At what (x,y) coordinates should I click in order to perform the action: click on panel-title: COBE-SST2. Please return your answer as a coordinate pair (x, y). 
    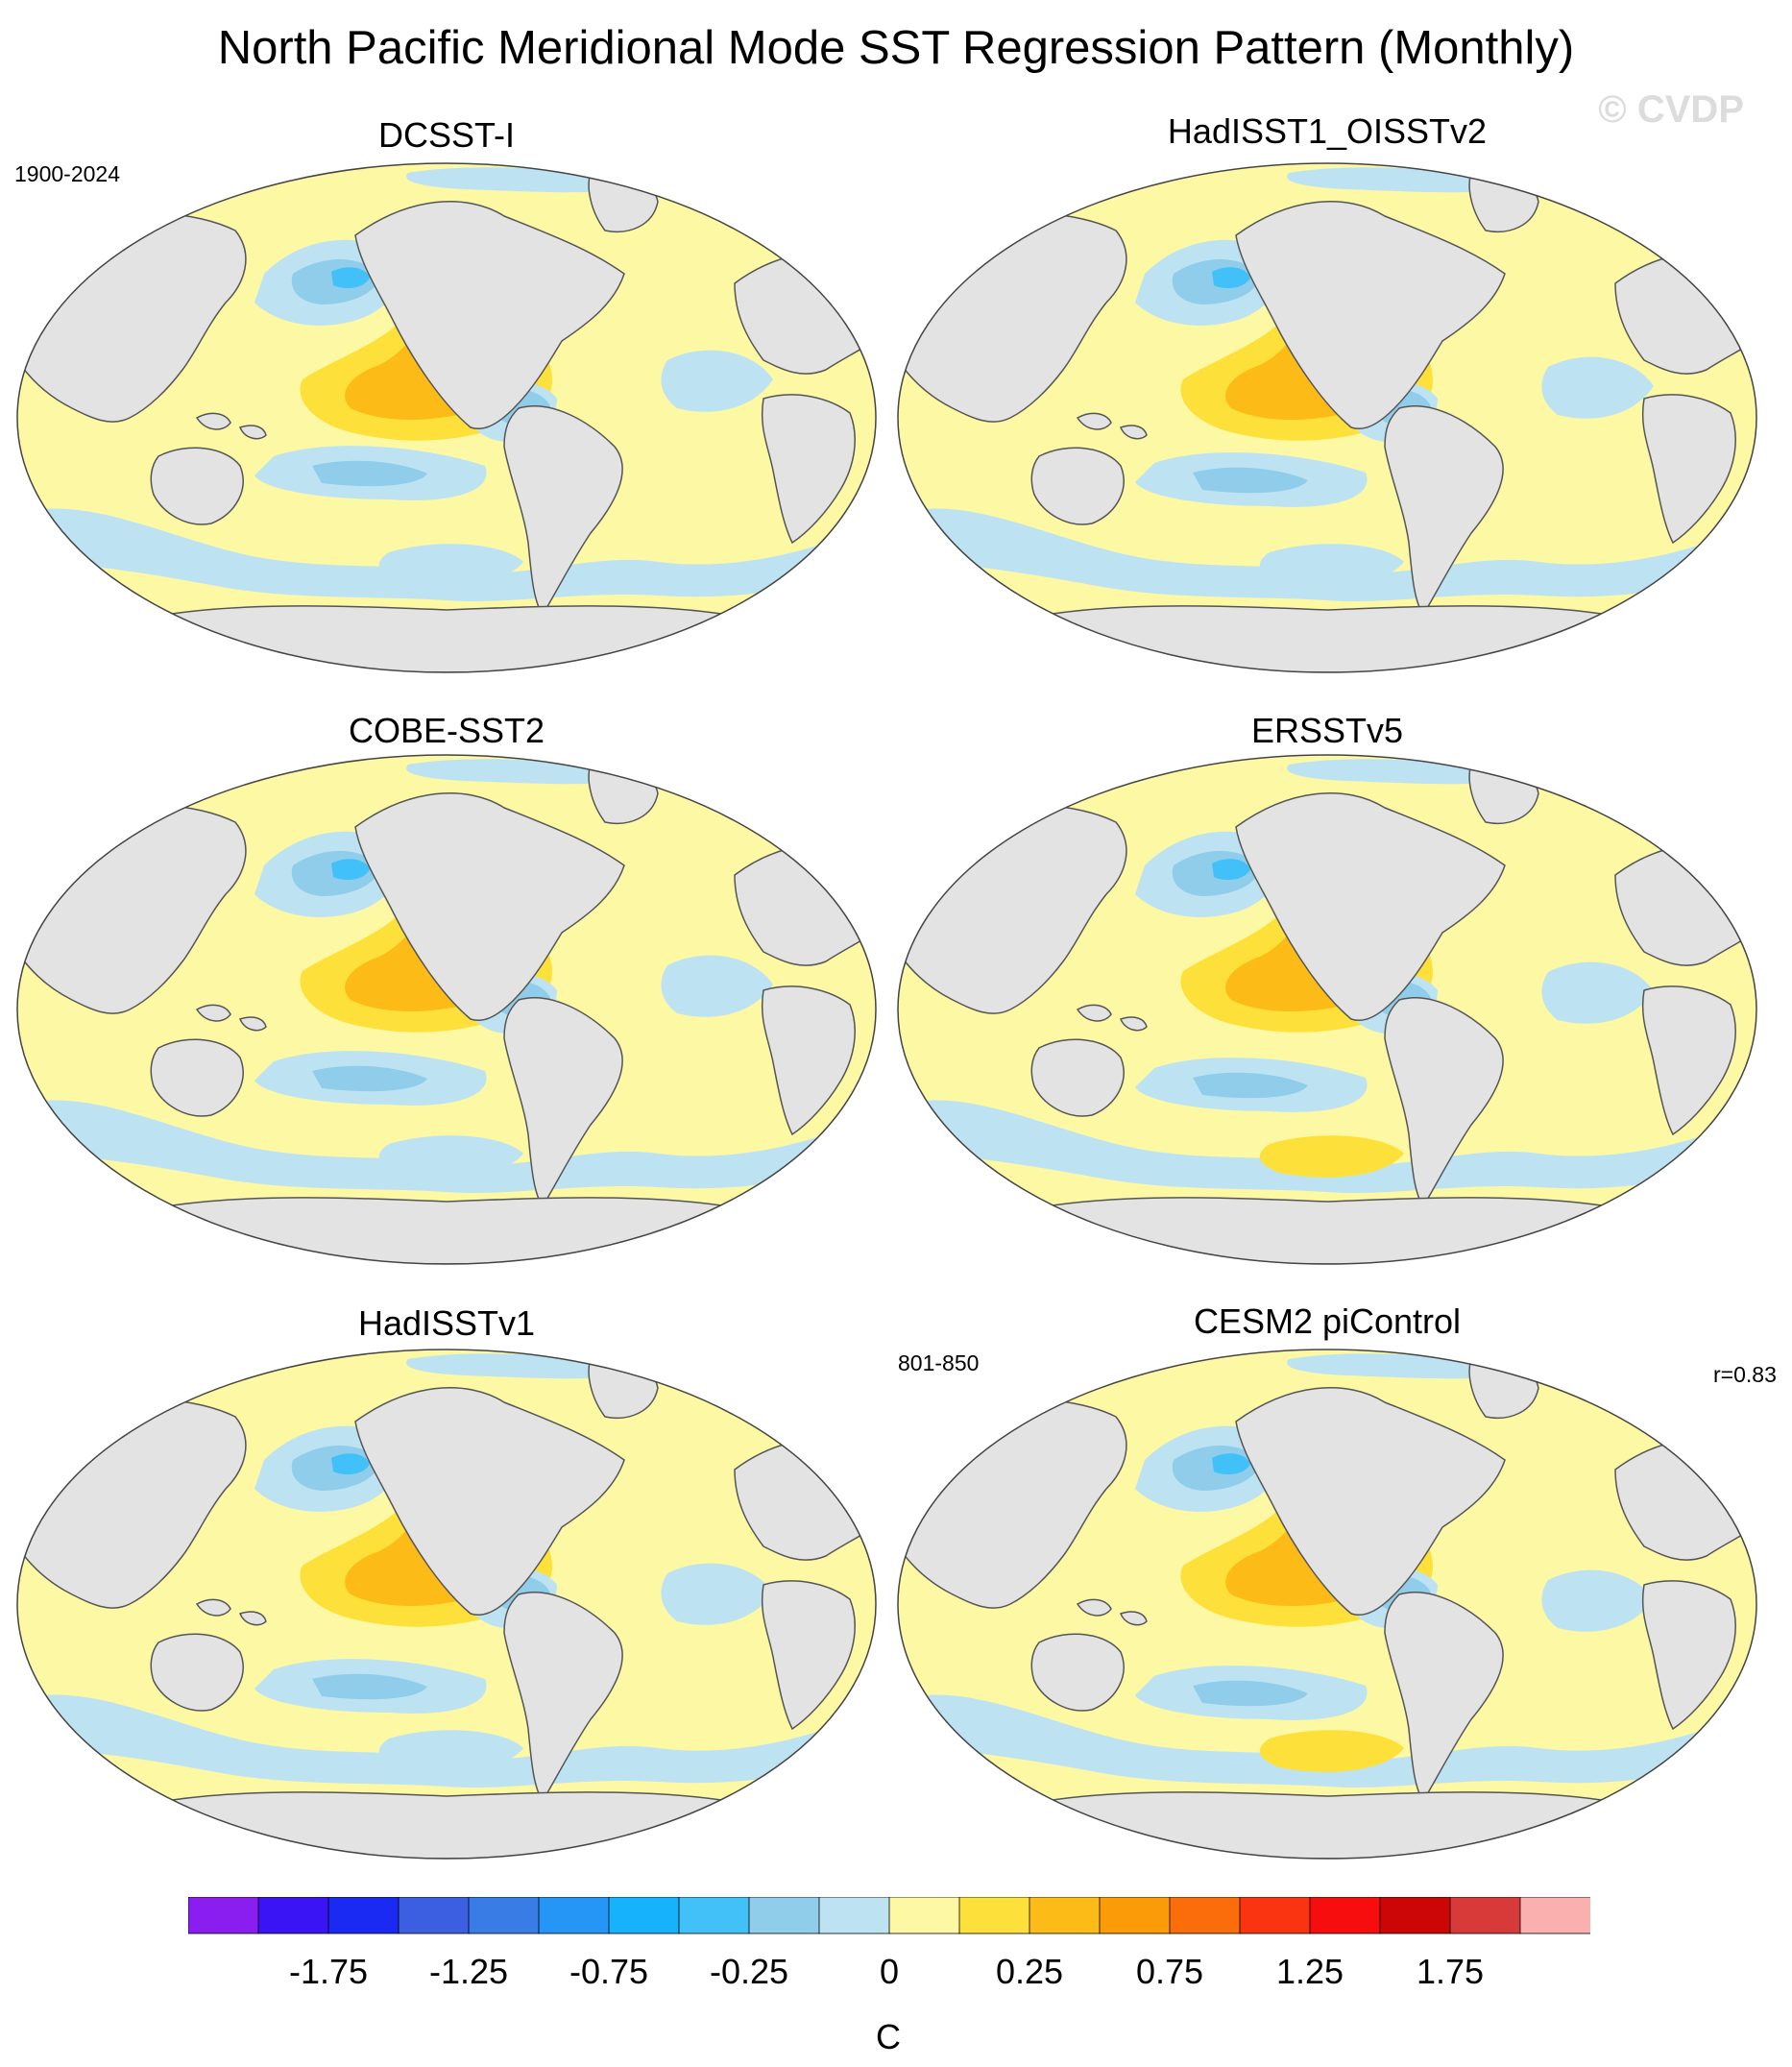
    Looking at the image, I should click on (446, 730).